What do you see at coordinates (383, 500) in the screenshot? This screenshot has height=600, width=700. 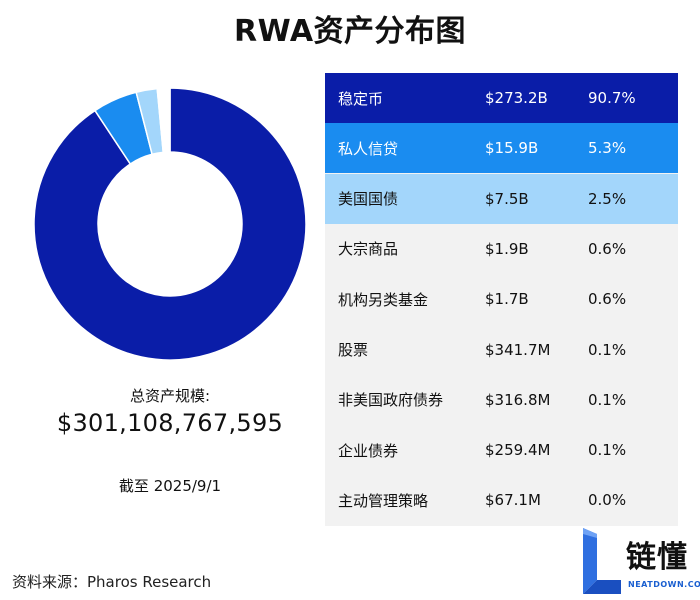 I see `category-label: 主动管理策略` at bounding box center [383, 500].